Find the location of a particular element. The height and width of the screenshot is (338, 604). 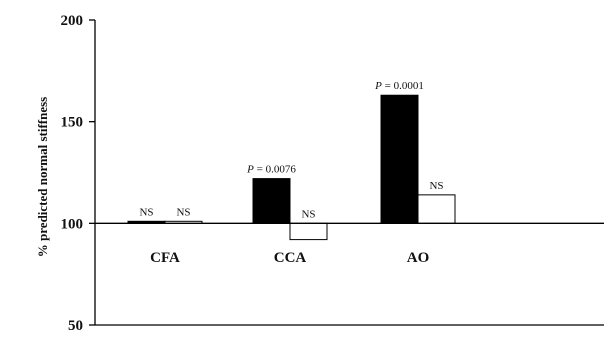

annotation-cca-series1: P = 0.0076 is located at coordinates (271, 170).